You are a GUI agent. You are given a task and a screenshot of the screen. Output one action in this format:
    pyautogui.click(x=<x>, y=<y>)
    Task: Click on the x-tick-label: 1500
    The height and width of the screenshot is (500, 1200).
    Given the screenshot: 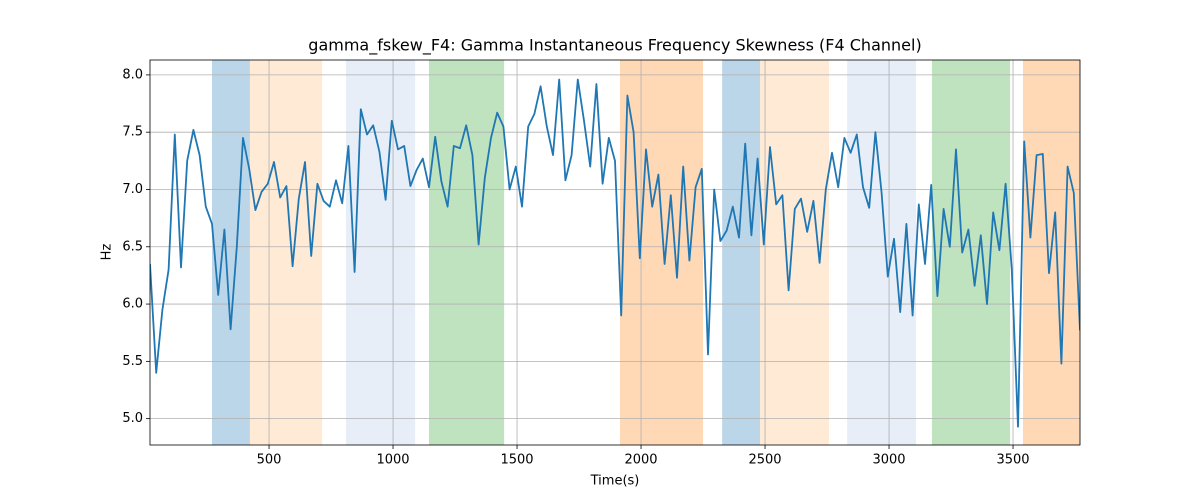 What is the action you would take?
    pyautogui.click(x=516, y=460)
    